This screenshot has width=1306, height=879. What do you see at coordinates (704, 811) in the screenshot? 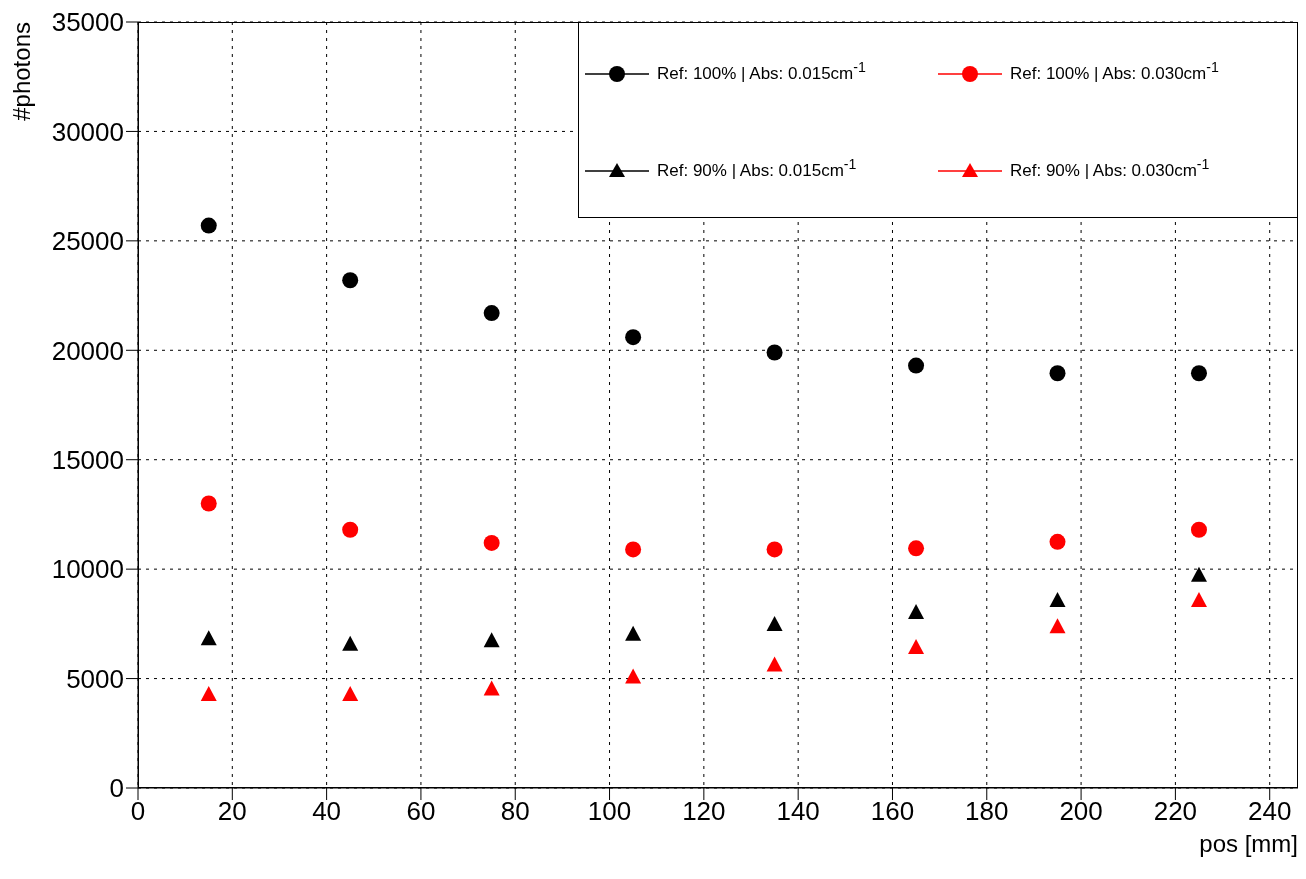
I see `x-tick-label: 120` at bounding box center [704, 811].